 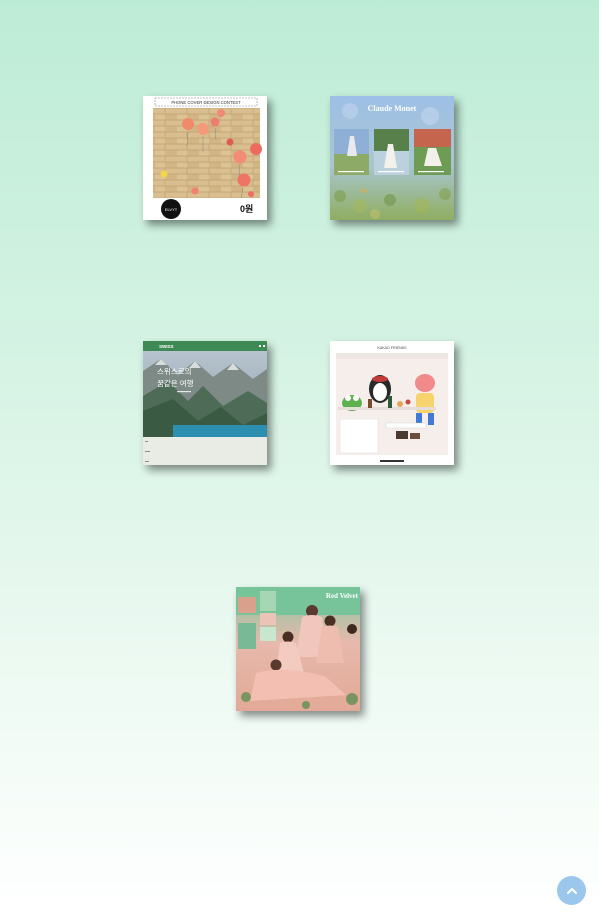 I want to click on monet-title: Claude Monet, so click(x=392, y=108).